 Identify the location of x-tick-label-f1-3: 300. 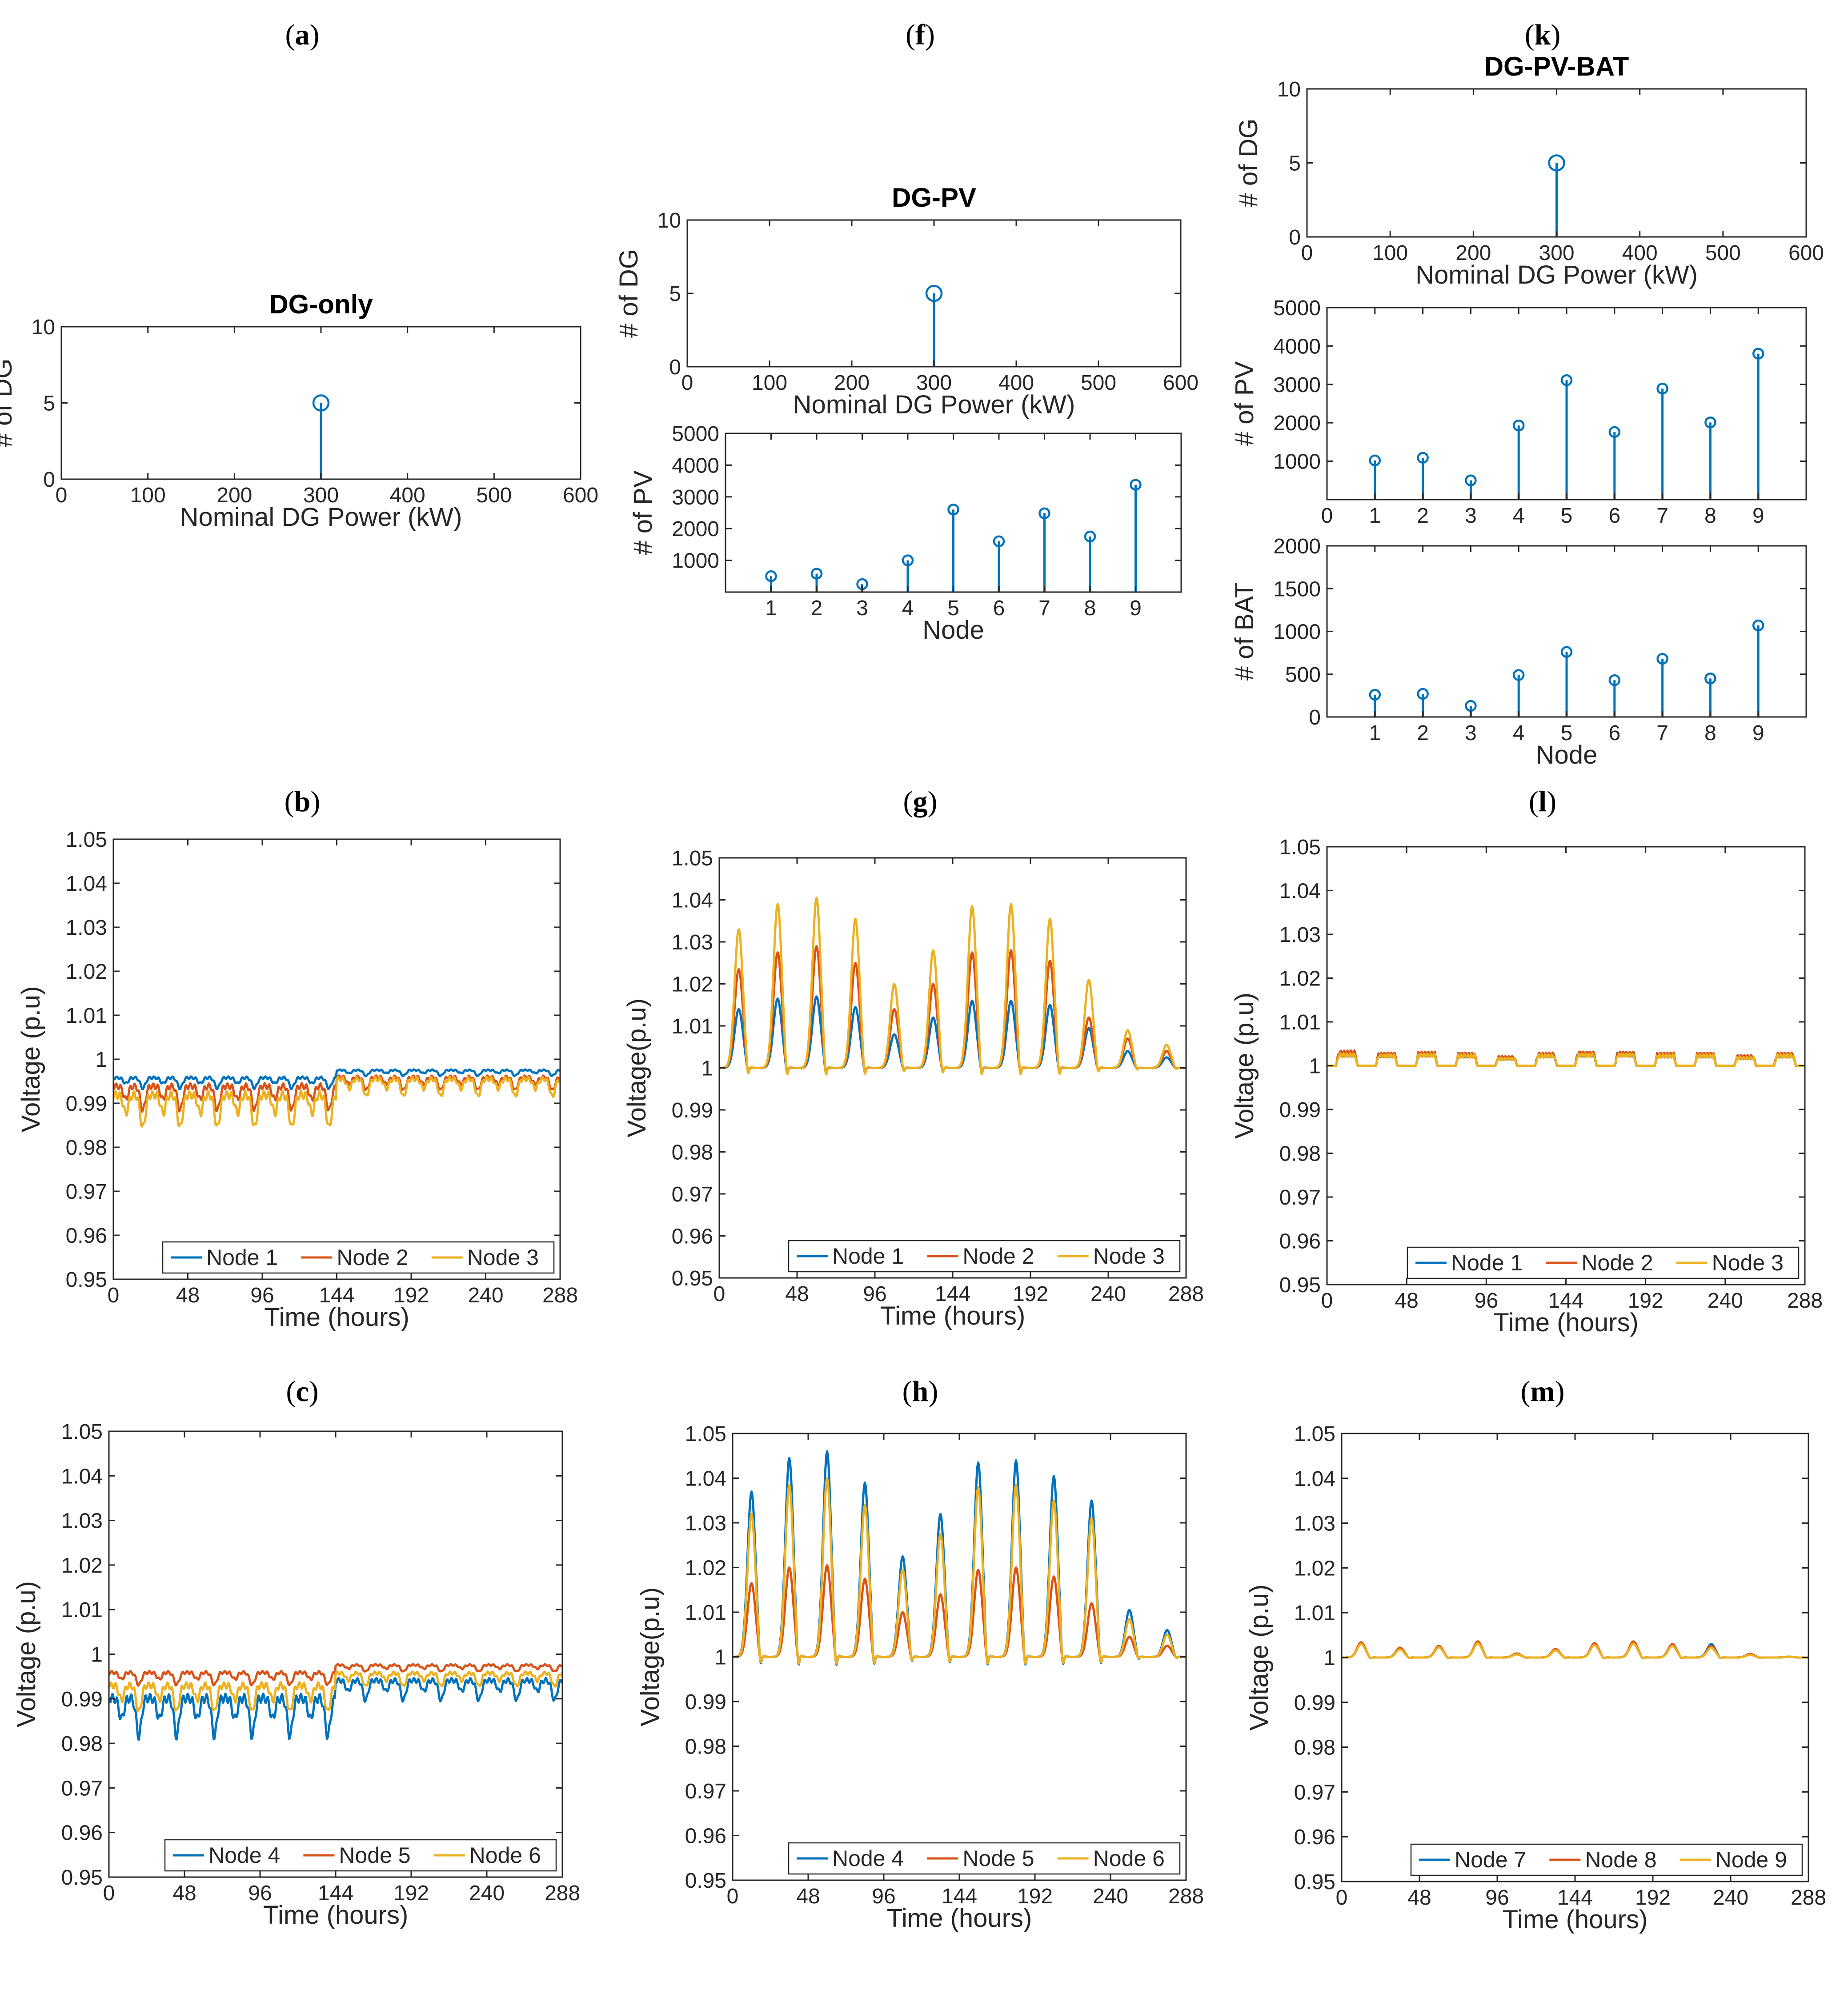
(934, 383).